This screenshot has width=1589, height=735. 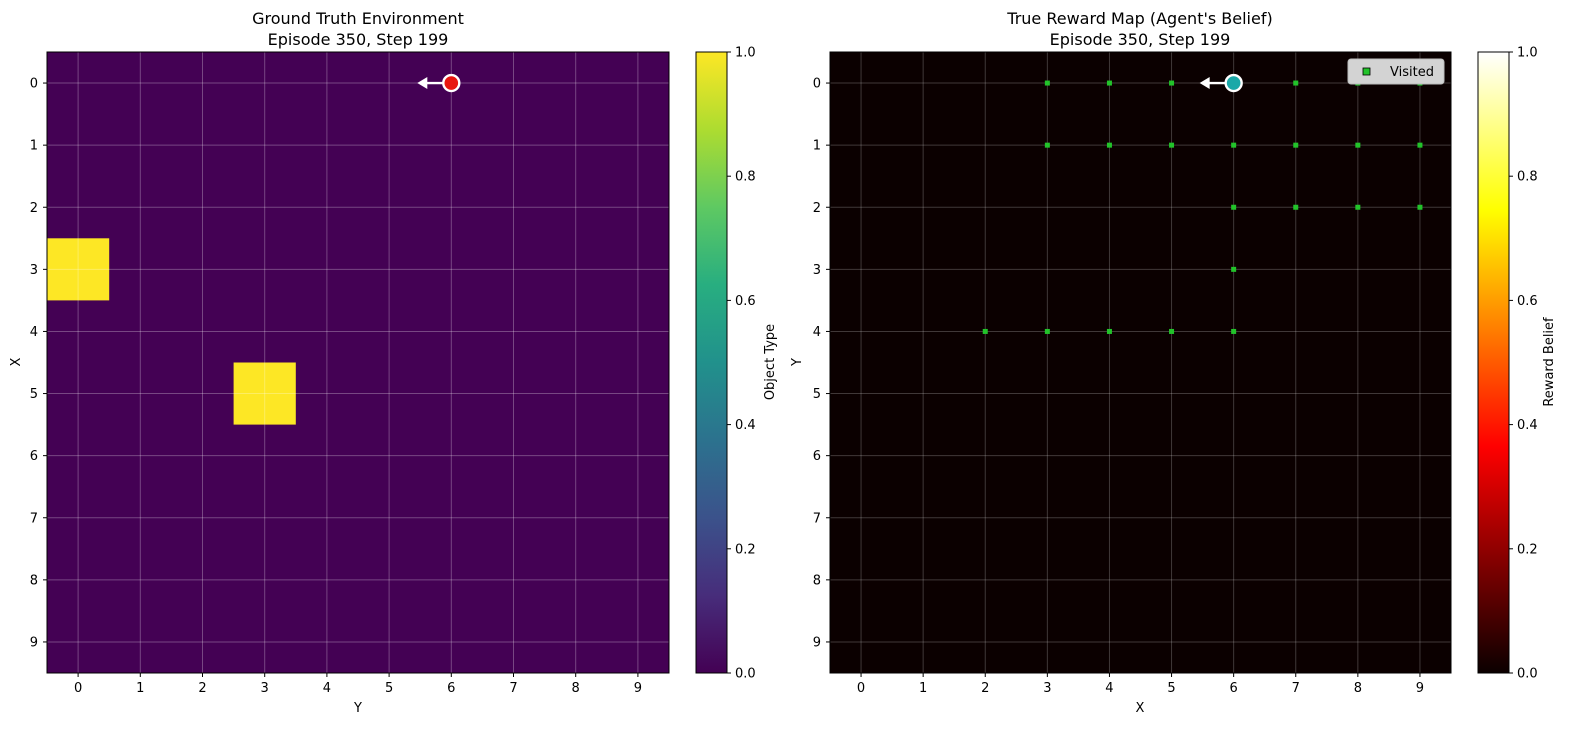 What do you see at coordinates (34, 208) in the screenshot?
I see `left-y-tick-label: 2` at bounding box center [34, 208].